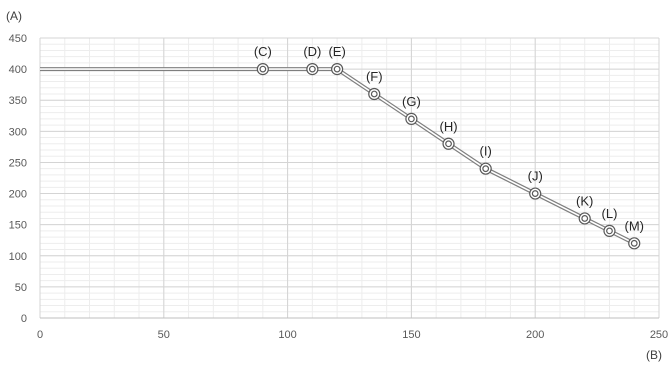 This screenshot has height=365, width=671. I want to click on y-tick-label: 50, so click(21, 288).